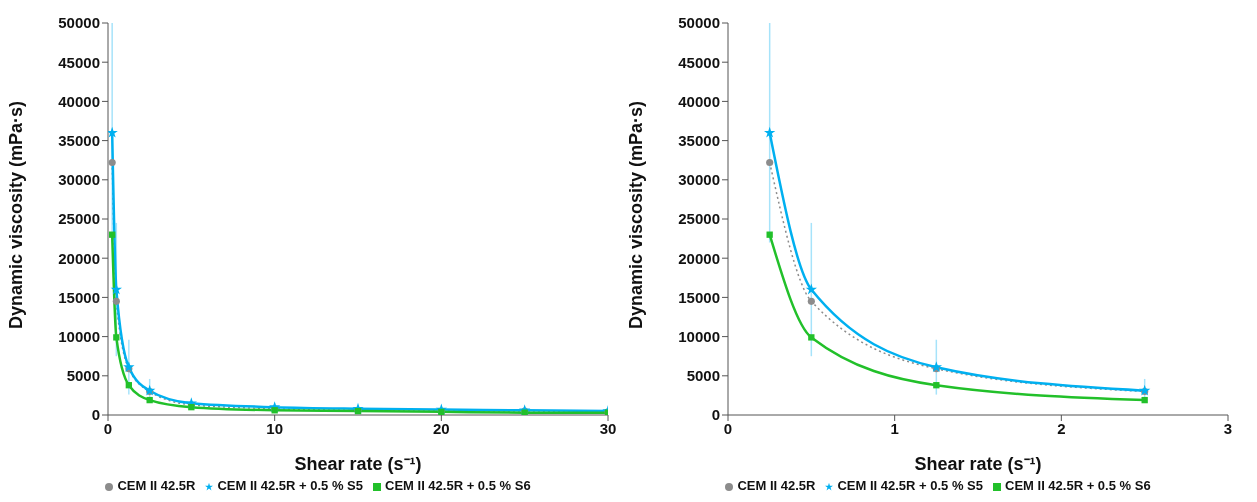 This screenshot has height=502, width=1257. I want to click on x-tick-label: 3, so click(1228, 428).